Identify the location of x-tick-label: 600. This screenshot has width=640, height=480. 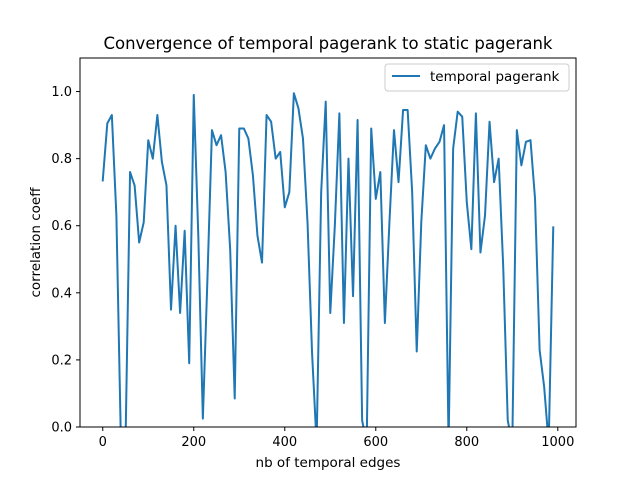
(375, 442).